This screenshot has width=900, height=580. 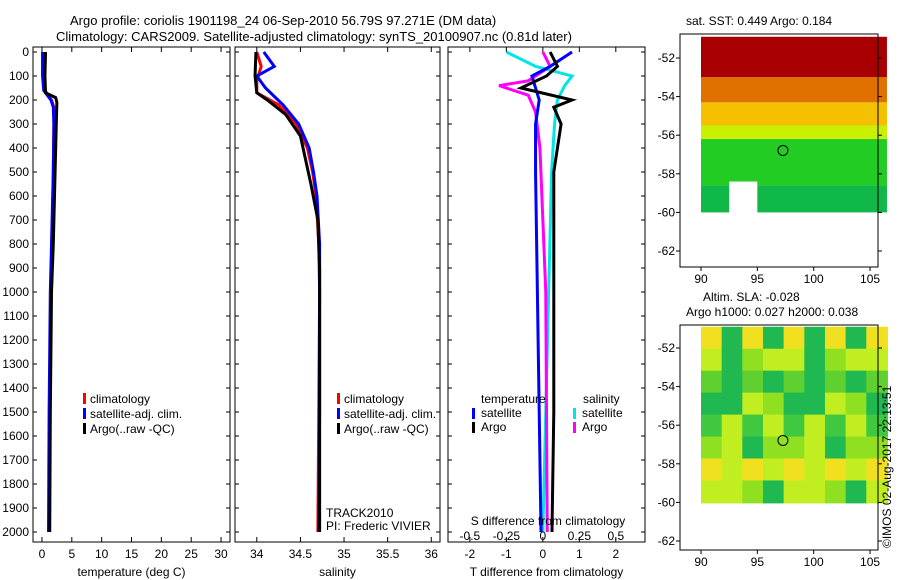 I want to click on x-tick-label: 10, so click(x=102, y=554).